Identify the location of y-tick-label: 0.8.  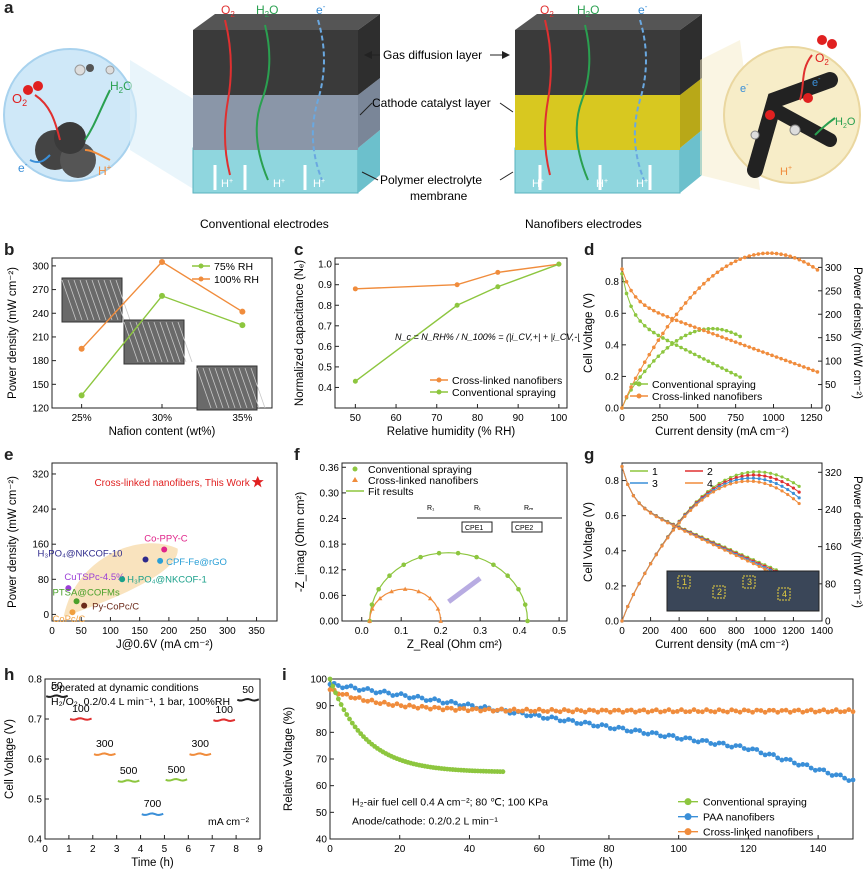
(35, 680).